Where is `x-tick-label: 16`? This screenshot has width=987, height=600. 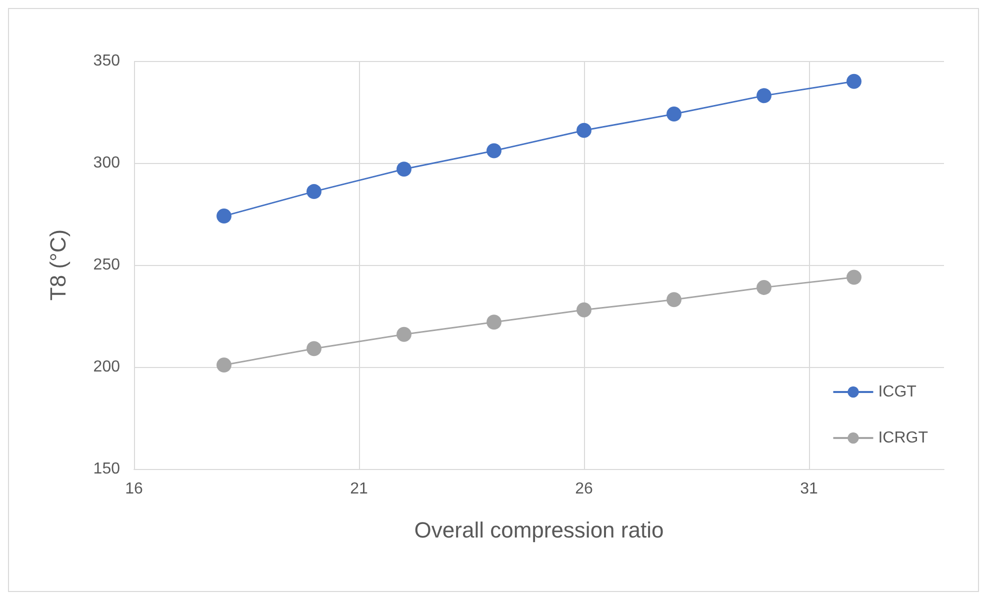
x-tick-label: 16 is located at coordinates (134, 489).